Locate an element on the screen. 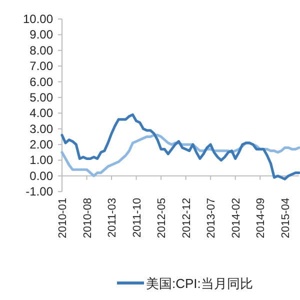 The height and width of the screenshot is (300, 300). y-tick-label: 2.00 is located at coordinates (42, 145).